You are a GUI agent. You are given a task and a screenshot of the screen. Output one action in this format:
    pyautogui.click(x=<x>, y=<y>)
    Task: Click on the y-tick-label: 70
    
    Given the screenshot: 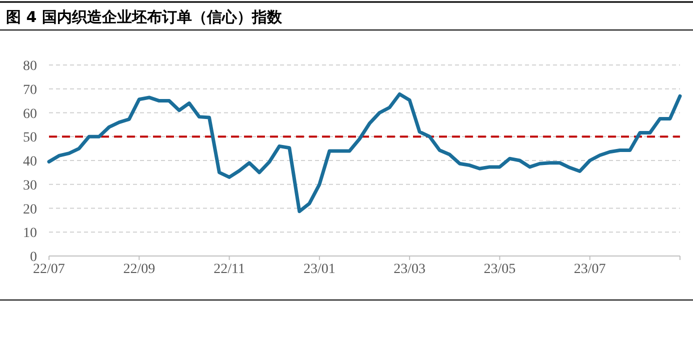 What is the action you would take?
    pyautogui.click(x=30, y=90)
    